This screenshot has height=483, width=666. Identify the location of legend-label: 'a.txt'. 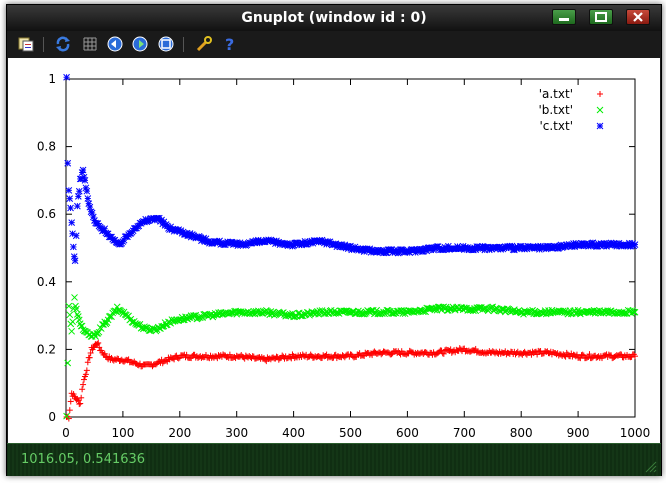
(556, 94).